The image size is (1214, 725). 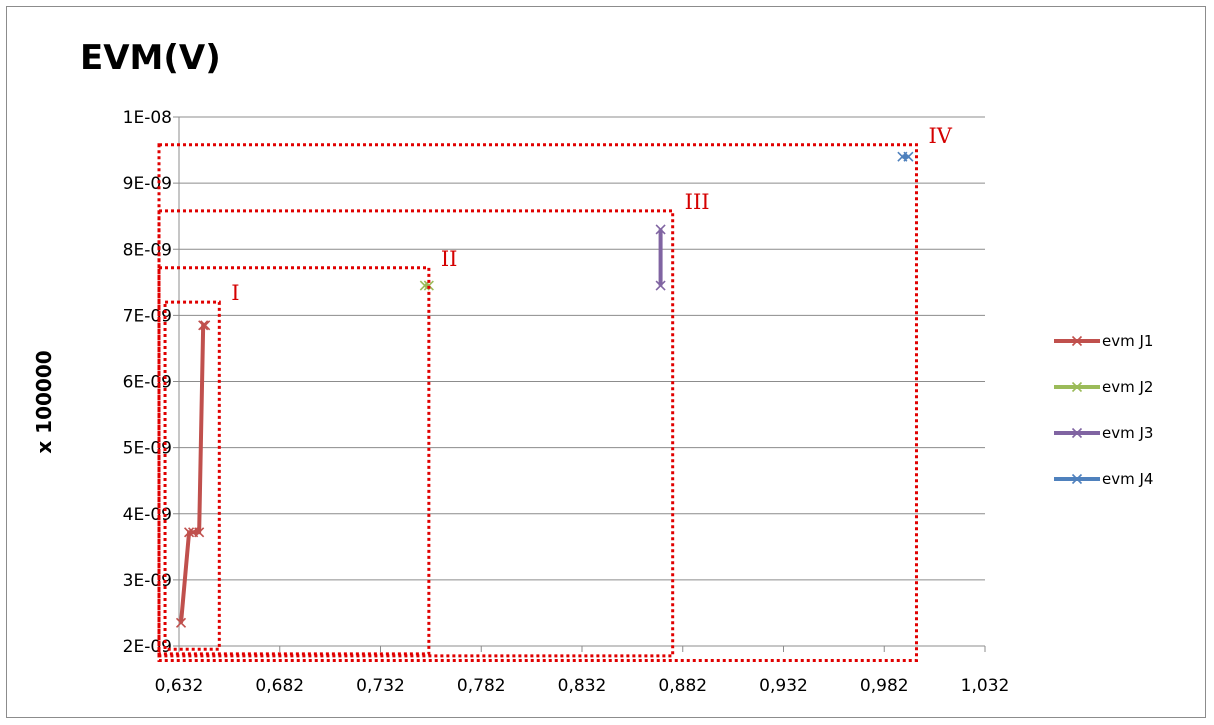 I want to click on x-tick-label: 0,832, so click(x=582, y=686).